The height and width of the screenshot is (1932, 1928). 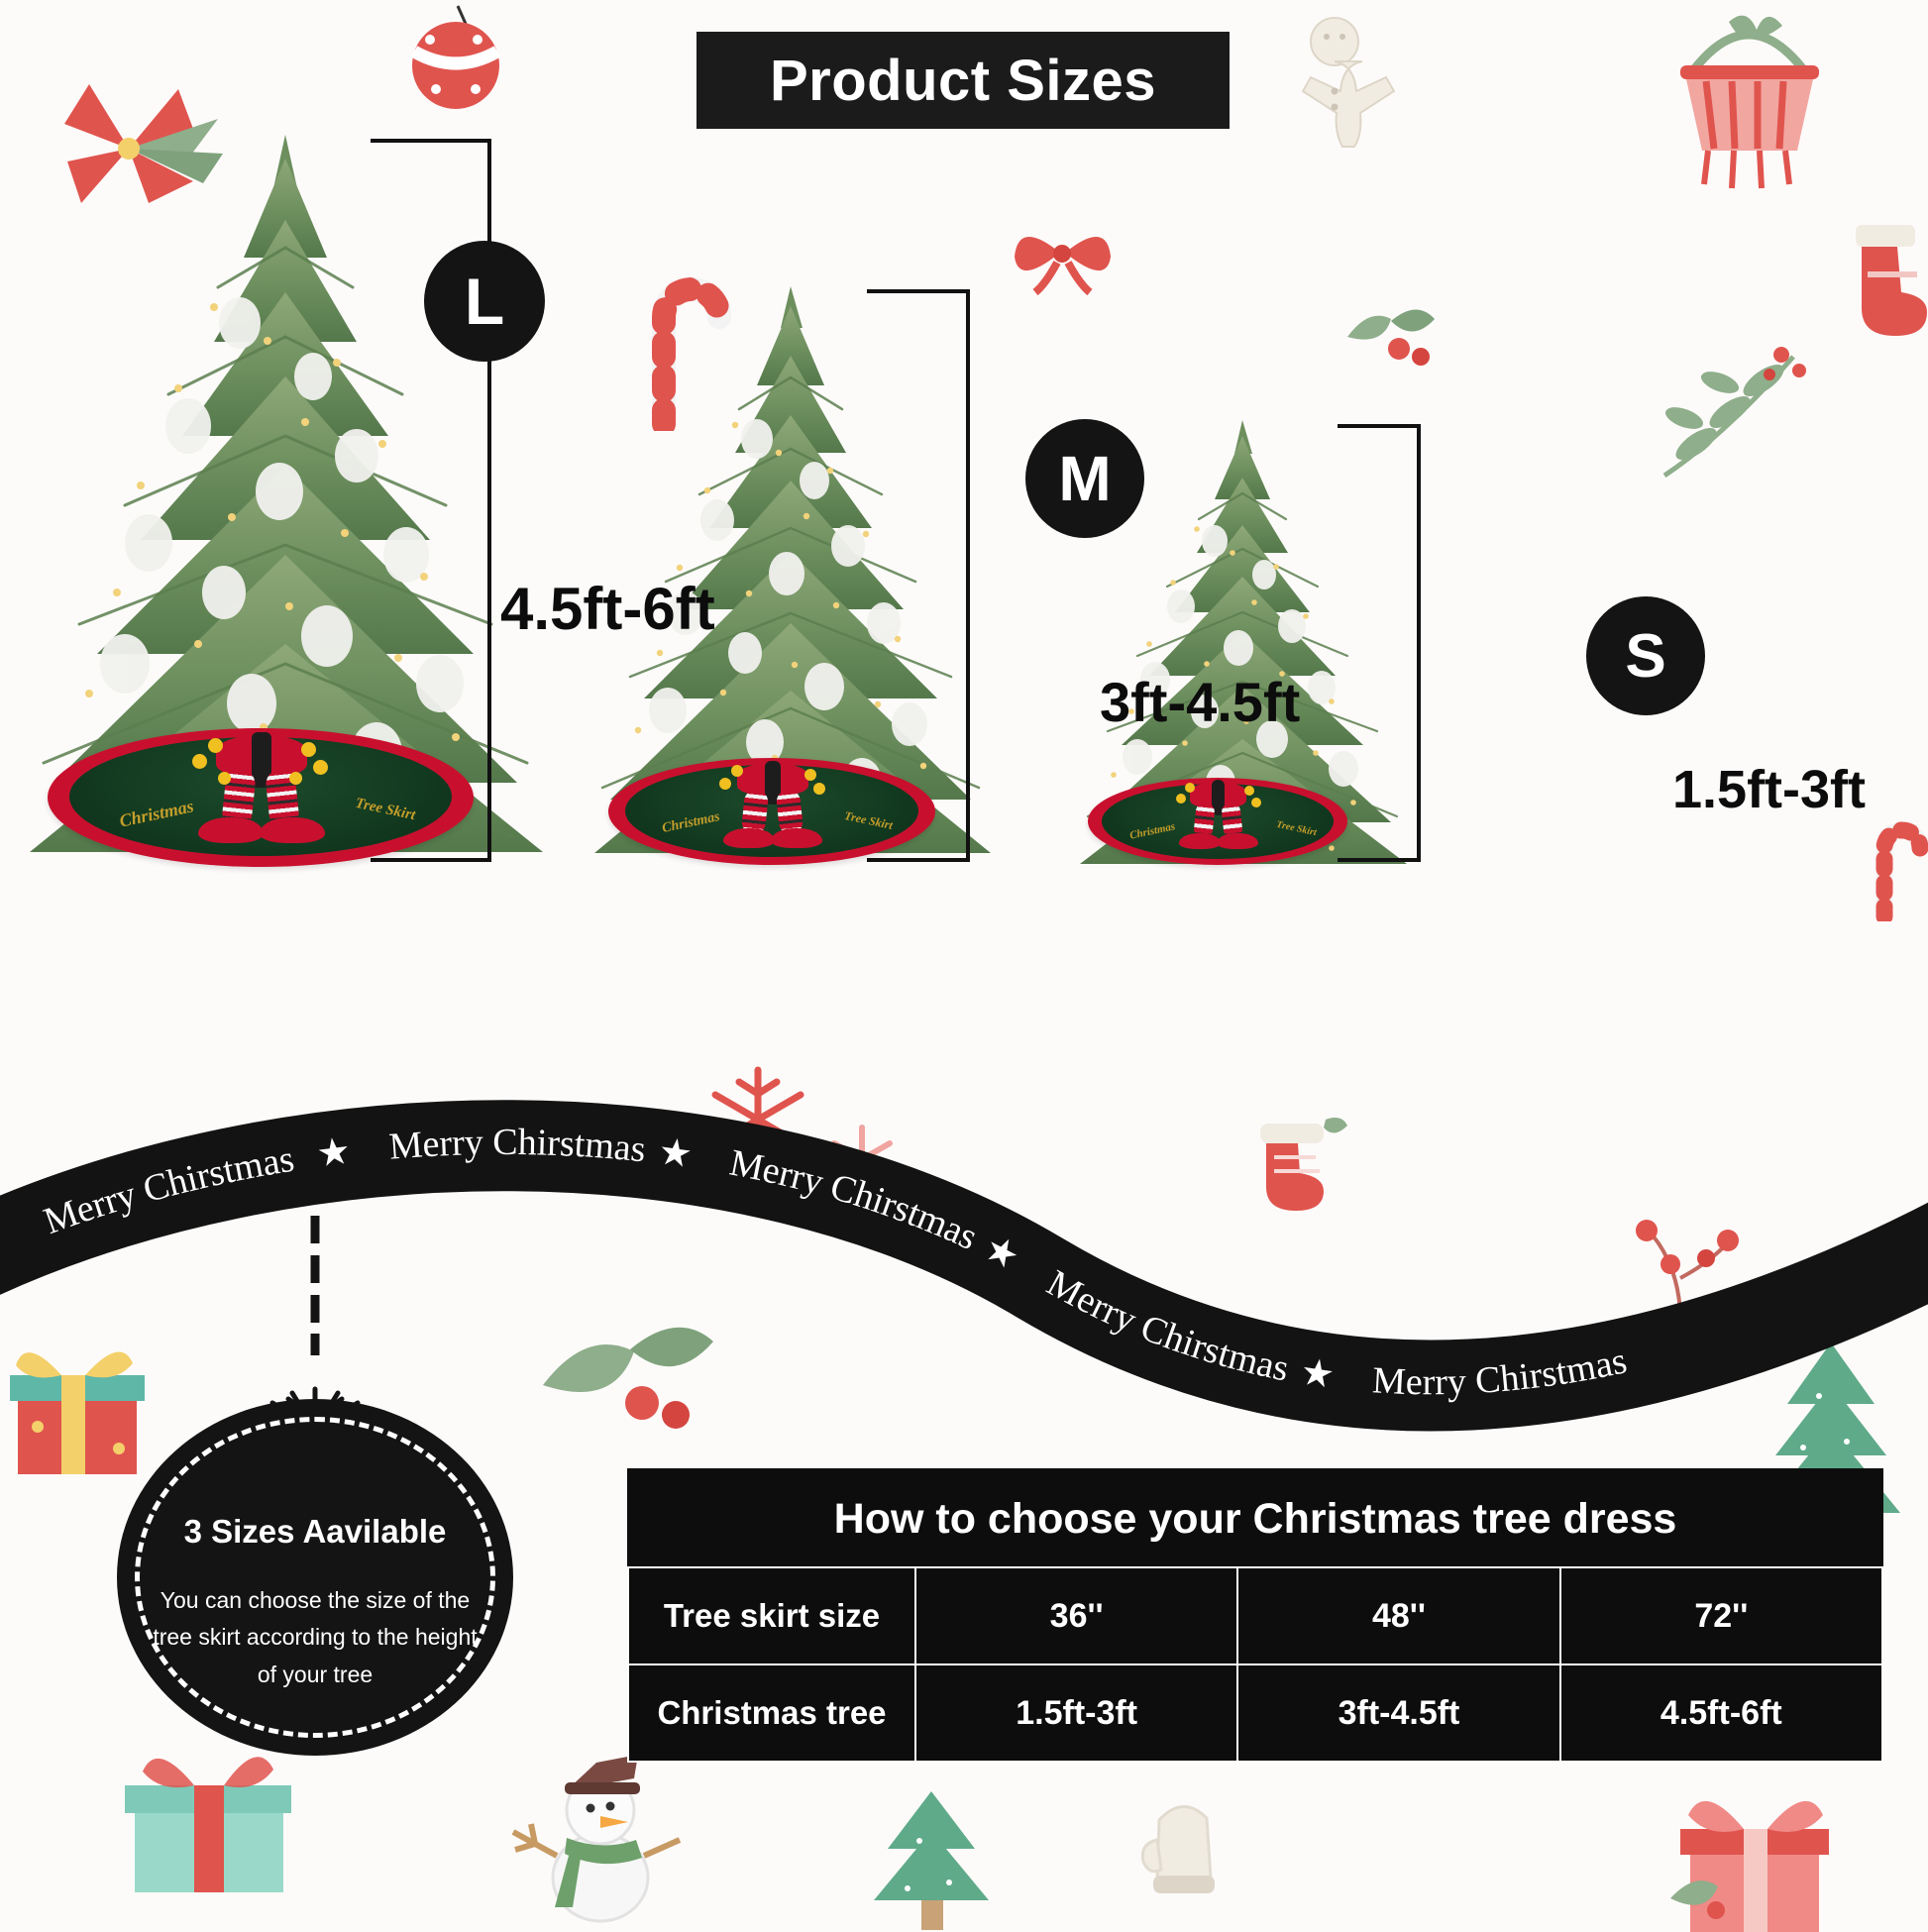 I want to click on cell-tree-height-1: 1.5ft-3ft, so click(x=1076, y=1713).